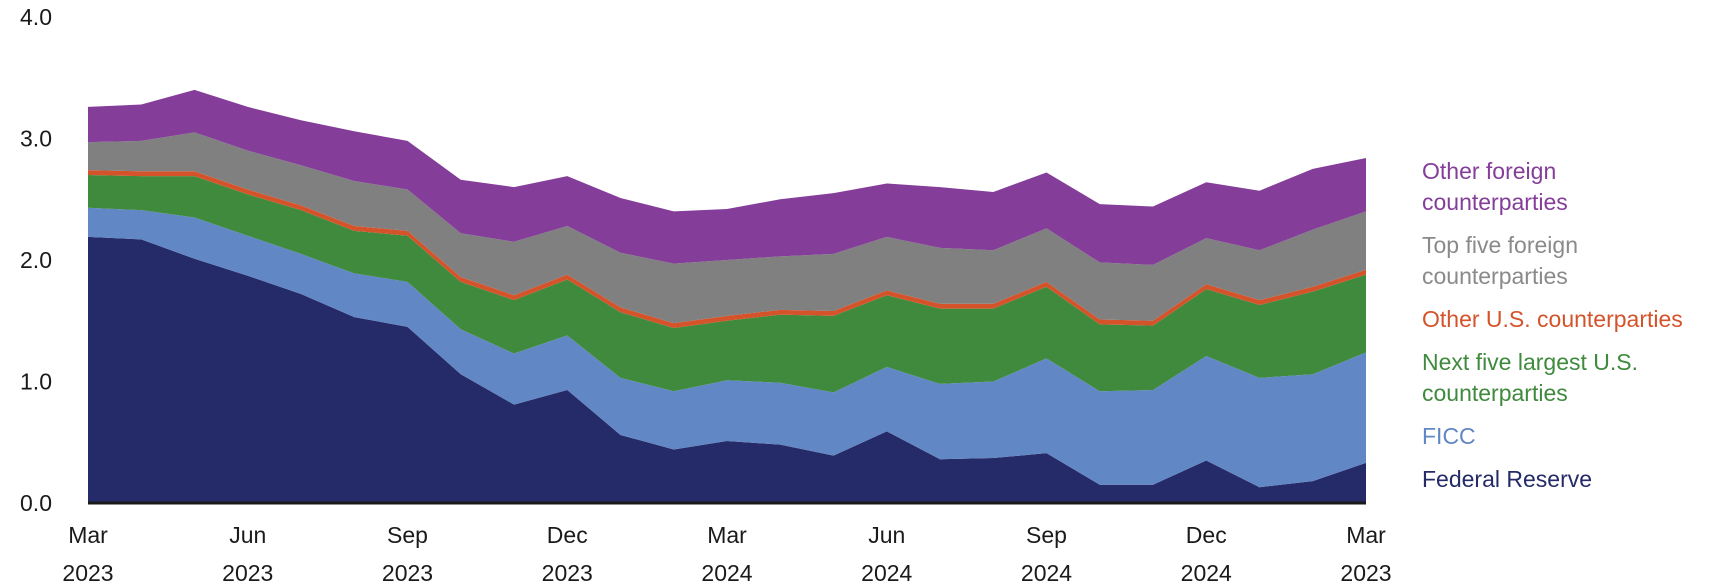  I want to click on legend-item-ficc: FICC, so click(1552, 436).